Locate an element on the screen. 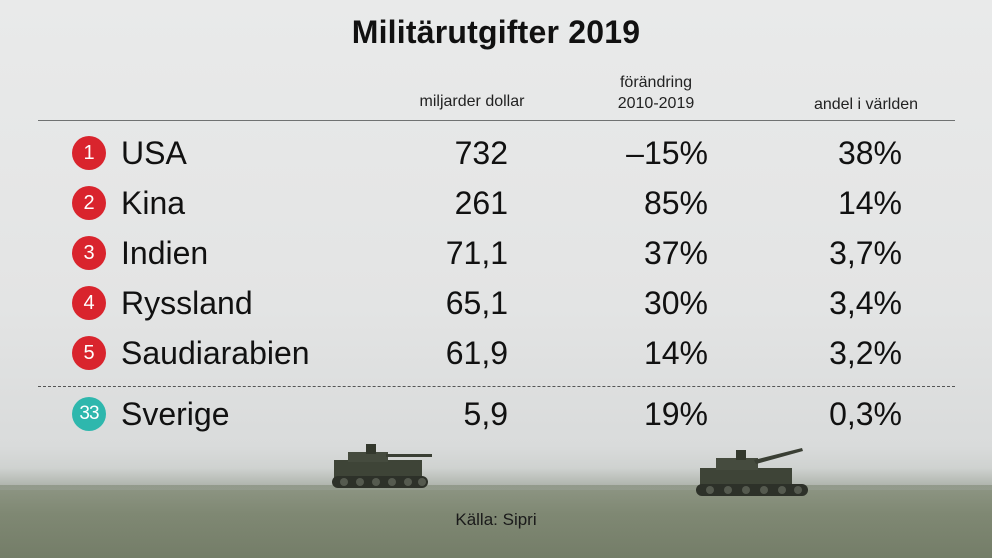 The height and width of the screenshot is (558, 992). rank-badge: 1 is located at coordinates (89, 153).